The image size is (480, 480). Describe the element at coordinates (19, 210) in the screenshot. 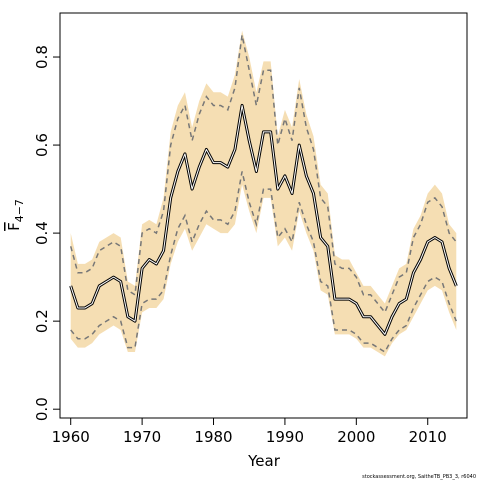

I see `y-axis-title-subscript: 4−7` at that location.